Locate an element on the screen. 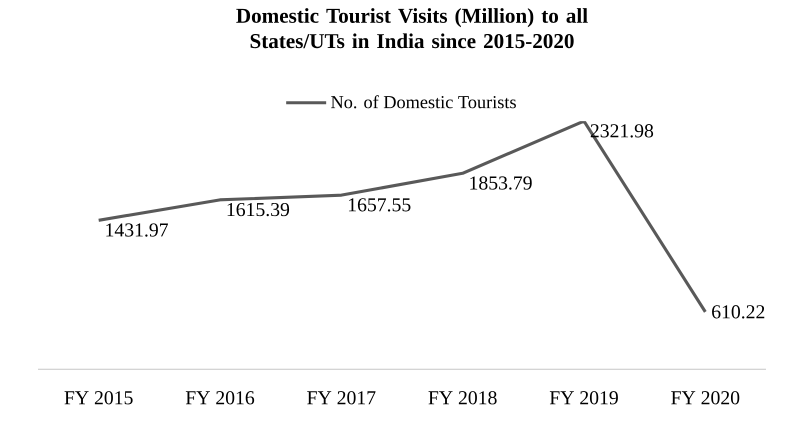 Image resolution: width=800 pixels, height=443 pixels. x-tick-label: FY 2018 is located at coordinates (462, 397).